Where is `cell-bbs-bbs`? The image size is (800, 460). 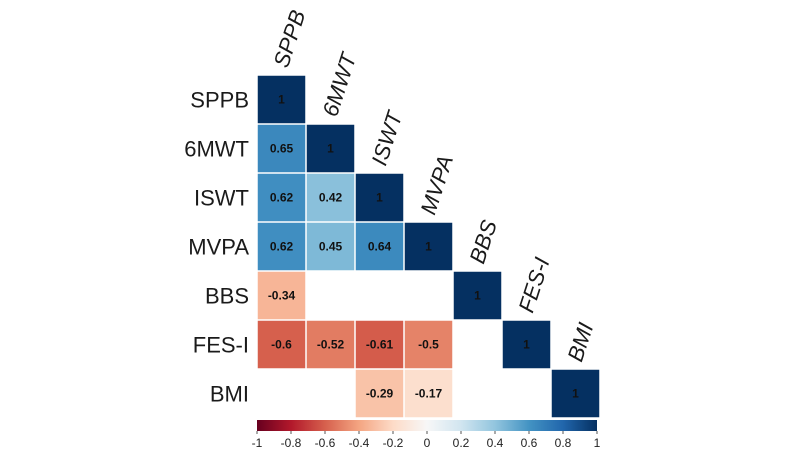 cell-bbs-bbs is located at coordinates (477, 295).